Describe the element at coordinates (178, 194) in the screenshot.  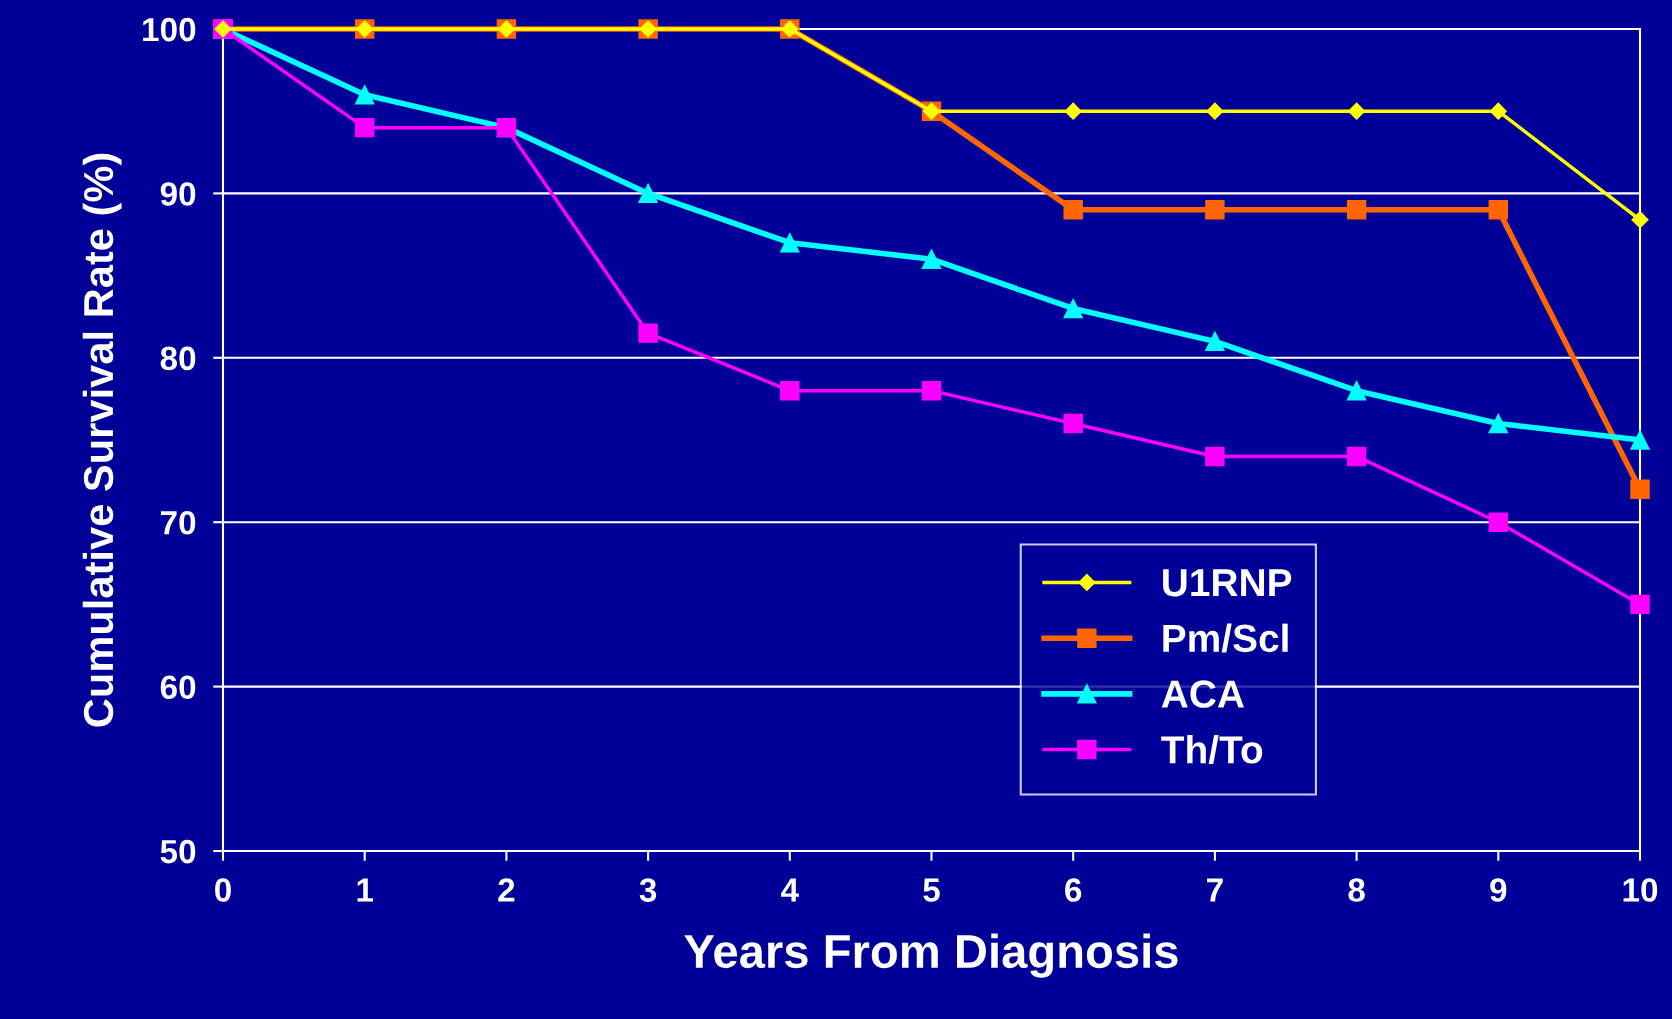
I see `y-tick-label: 90` at that location.